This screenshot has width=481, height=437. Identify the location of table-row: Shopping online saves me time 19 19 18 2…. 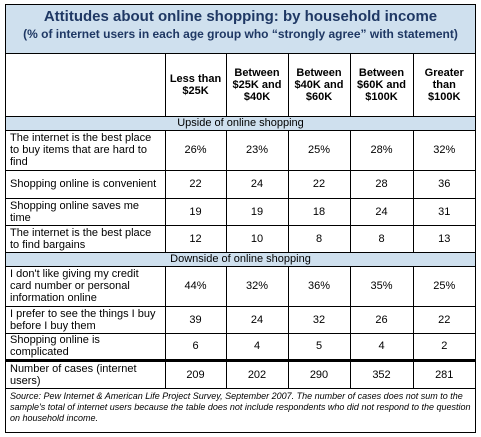
(240, 211).